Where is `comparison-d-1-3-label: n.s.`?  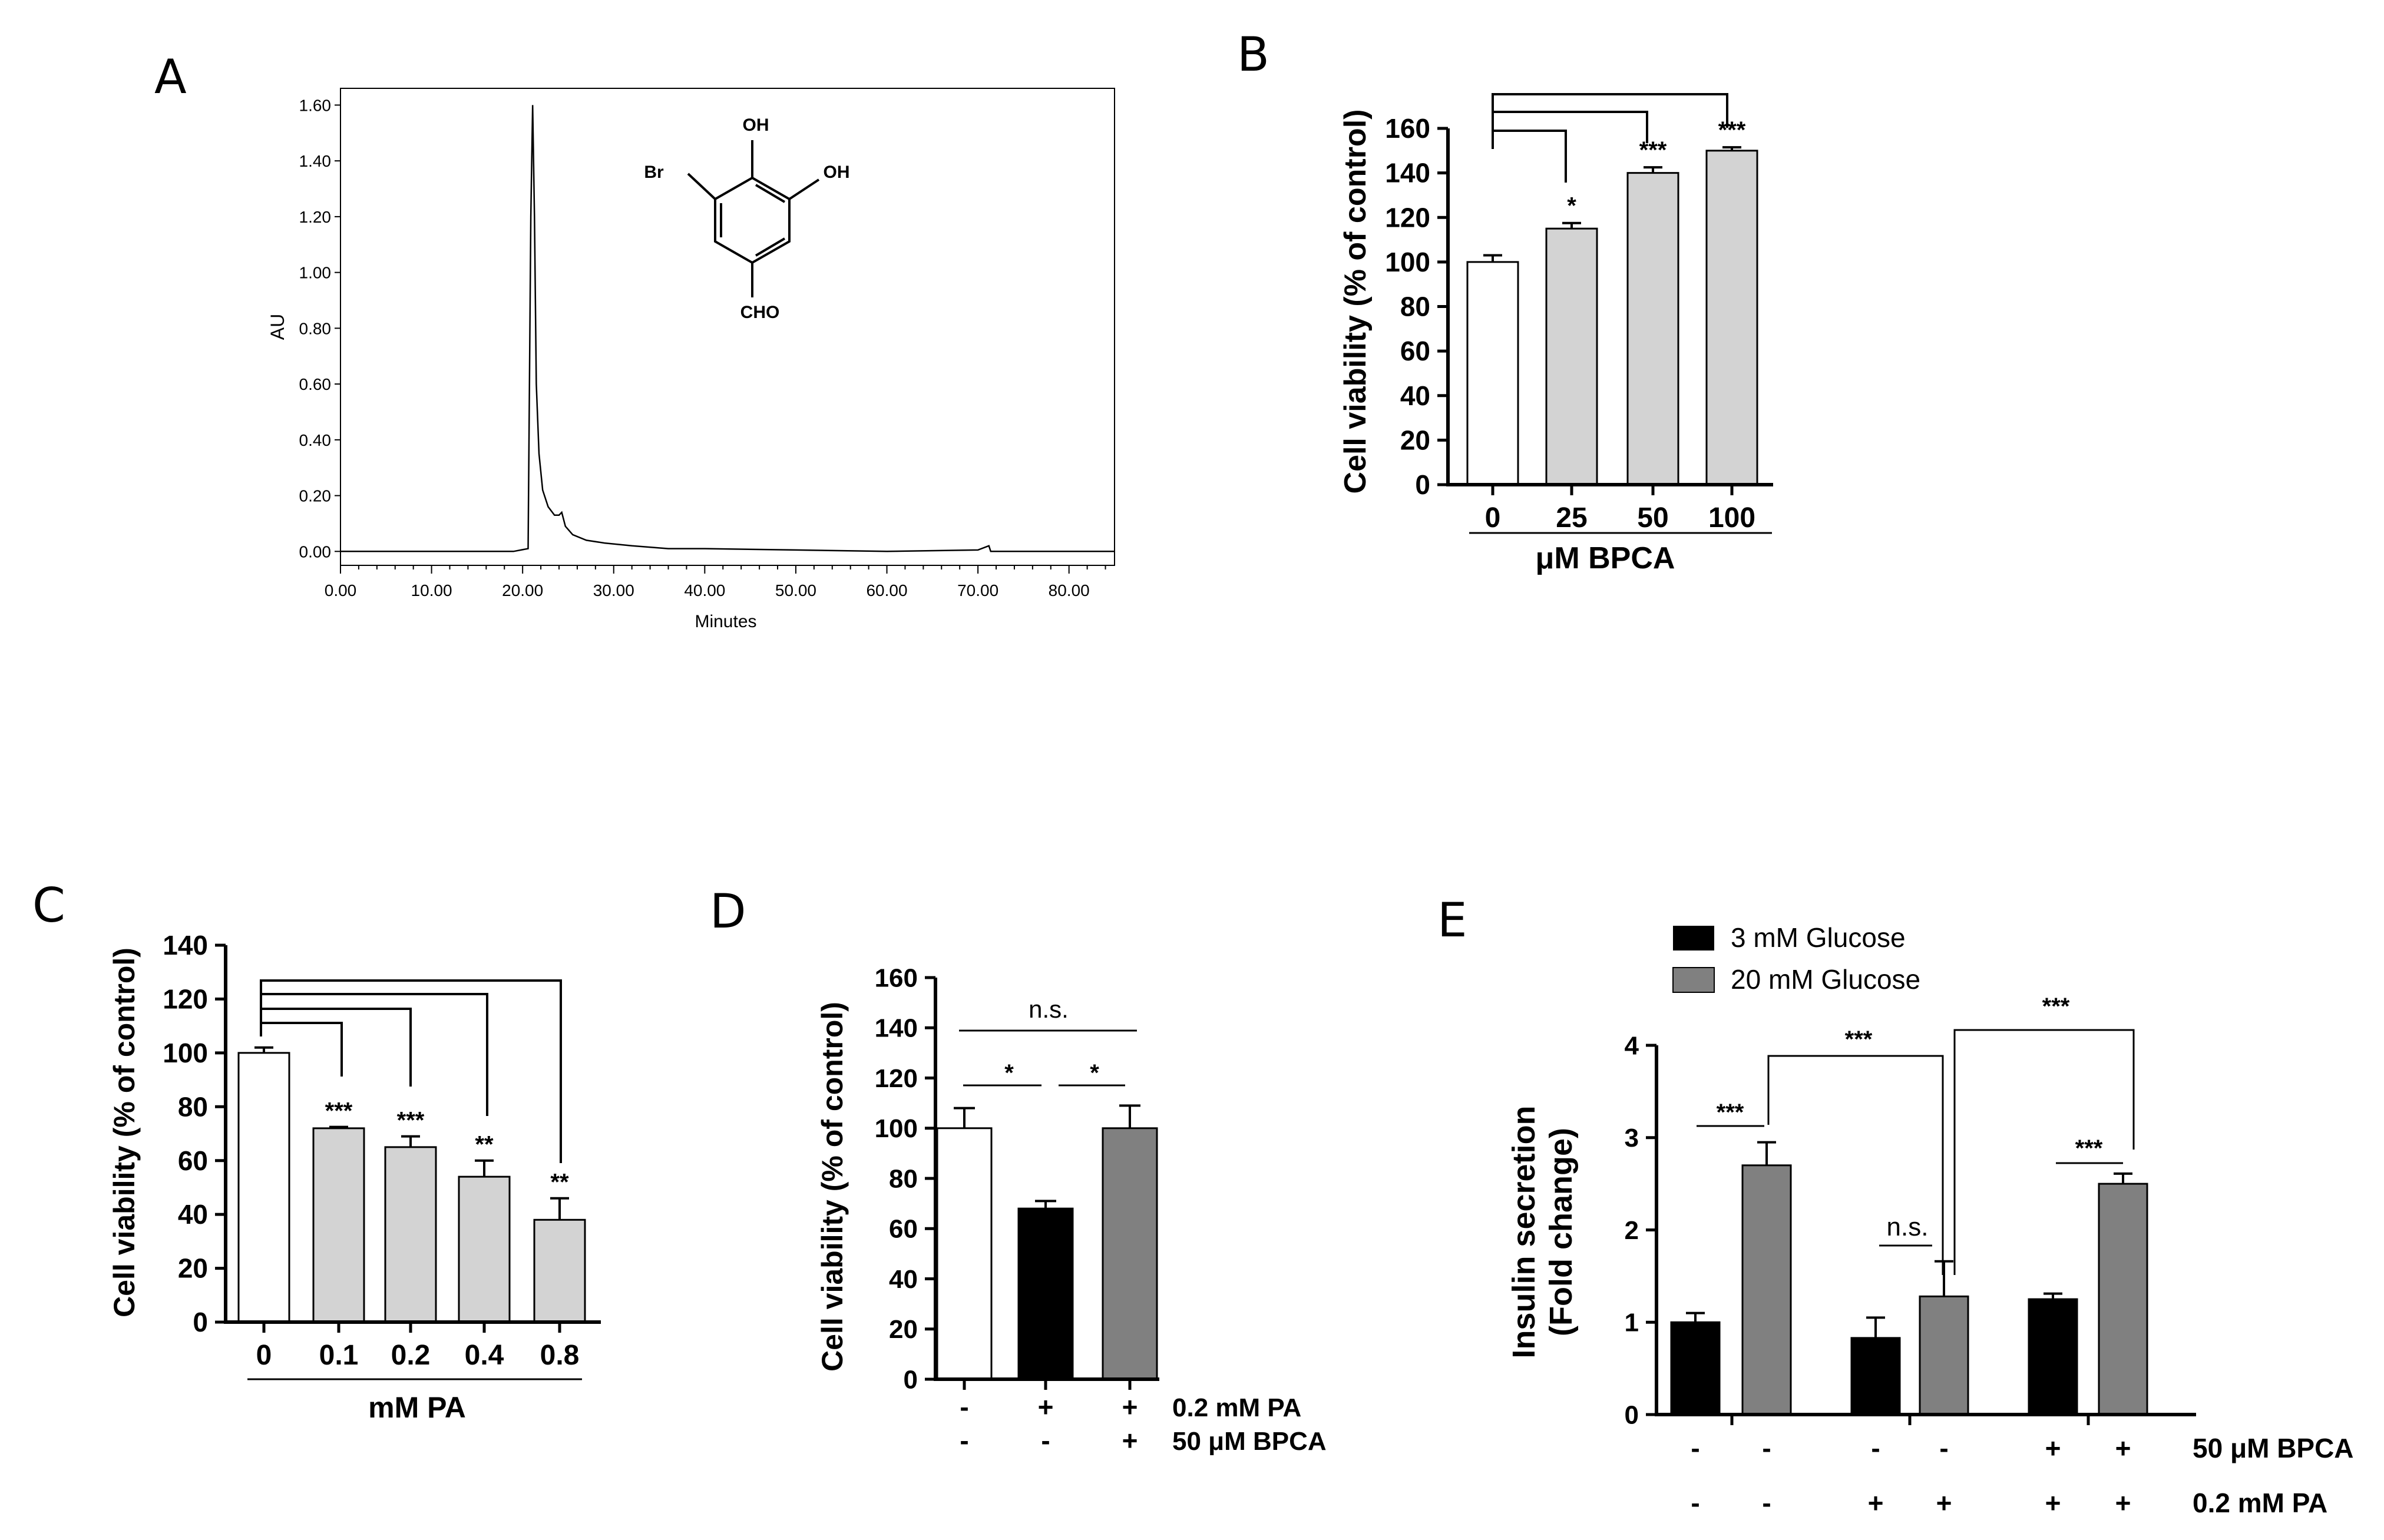
comparison-d-1-3-label: n.s. is located at coordinates (1049, 1009).